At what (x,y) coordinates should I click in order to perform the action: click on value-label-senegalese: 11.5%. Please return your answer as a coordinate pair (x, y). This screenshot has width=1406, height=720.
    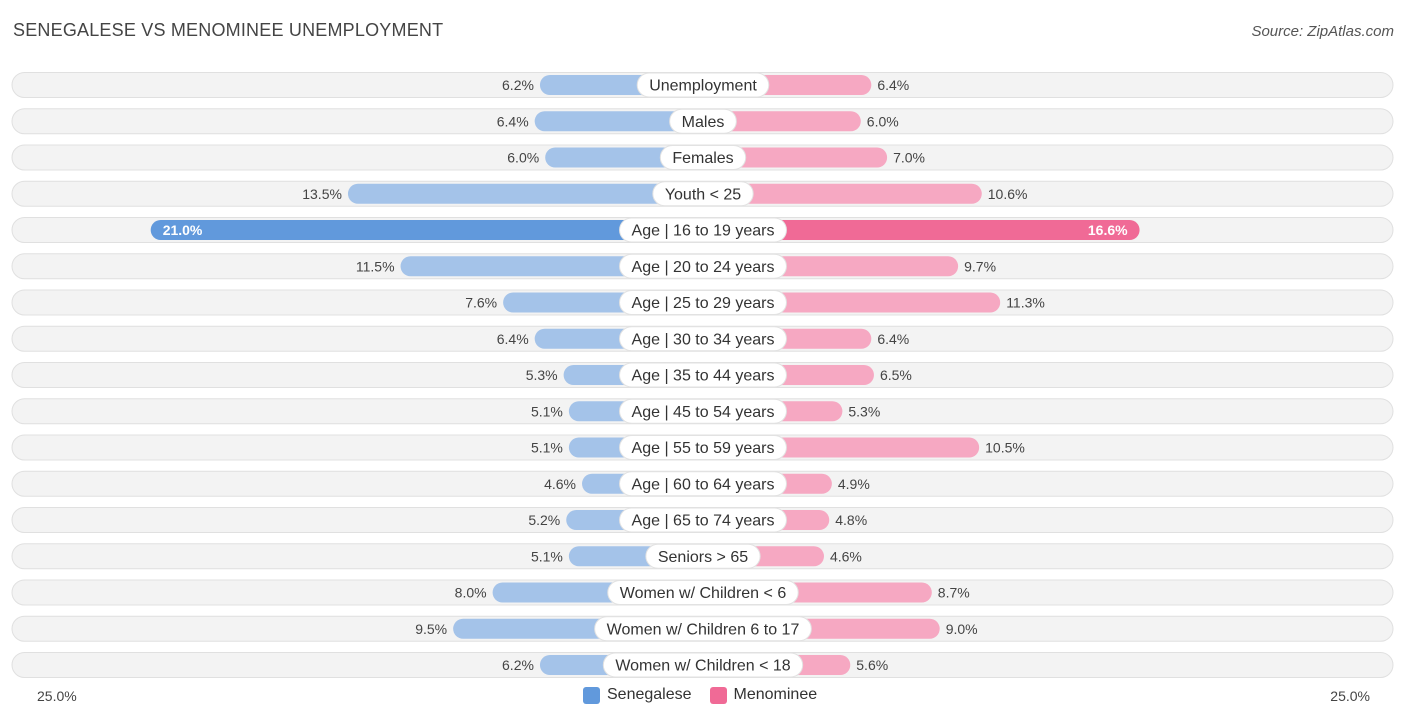
    Looking at the image, I should click on (375, 266).